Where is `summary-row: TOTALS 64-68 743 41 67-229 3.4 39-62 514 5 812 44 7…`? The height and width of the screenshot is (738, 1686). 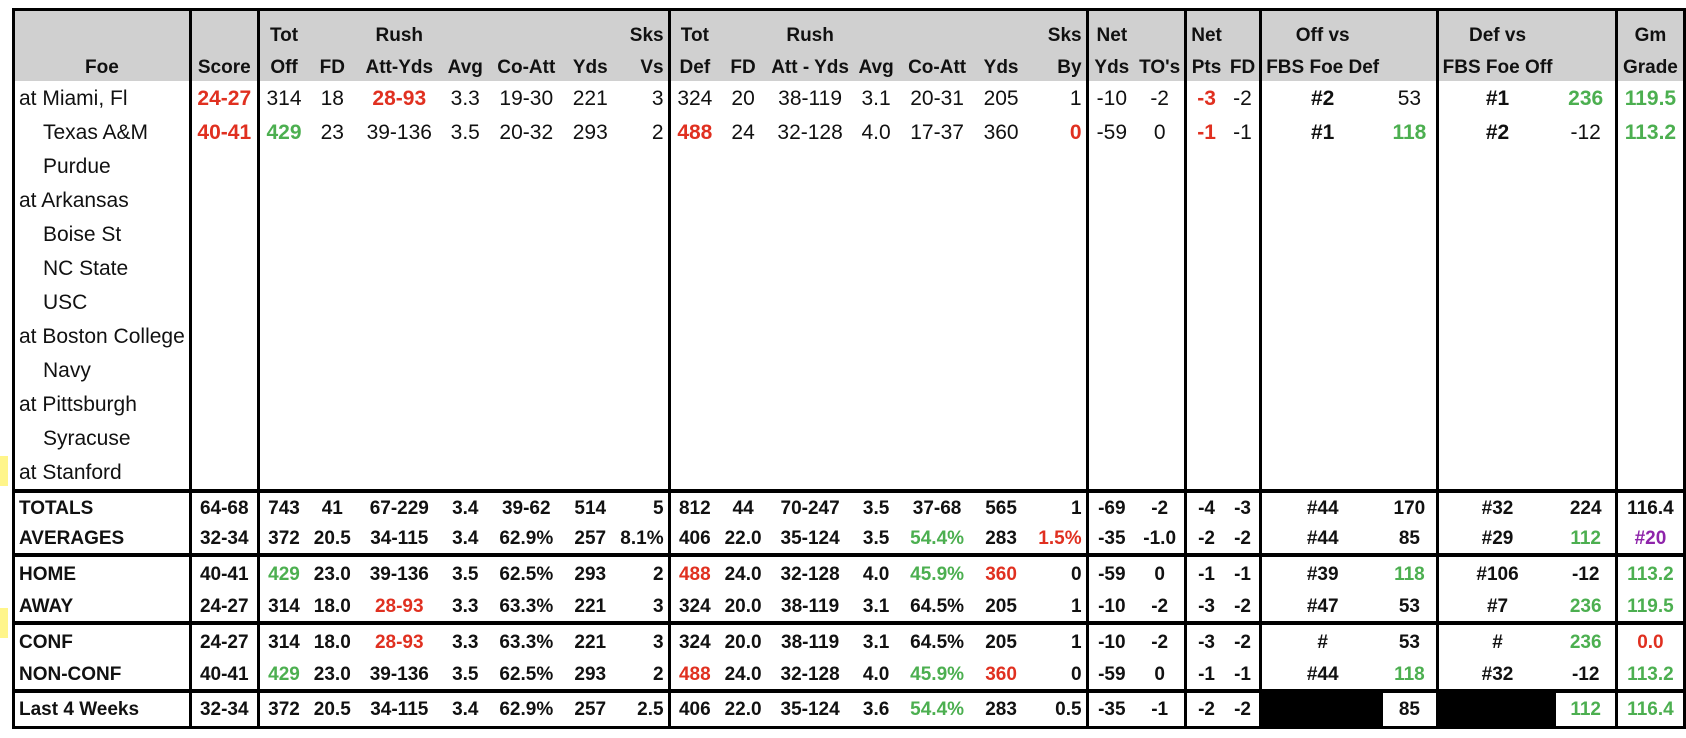 summary-row: TOTALS 64-68 743 41 67-229 3.4 39-62 514 5 812 44 7… is located at coordinates (849, 506).